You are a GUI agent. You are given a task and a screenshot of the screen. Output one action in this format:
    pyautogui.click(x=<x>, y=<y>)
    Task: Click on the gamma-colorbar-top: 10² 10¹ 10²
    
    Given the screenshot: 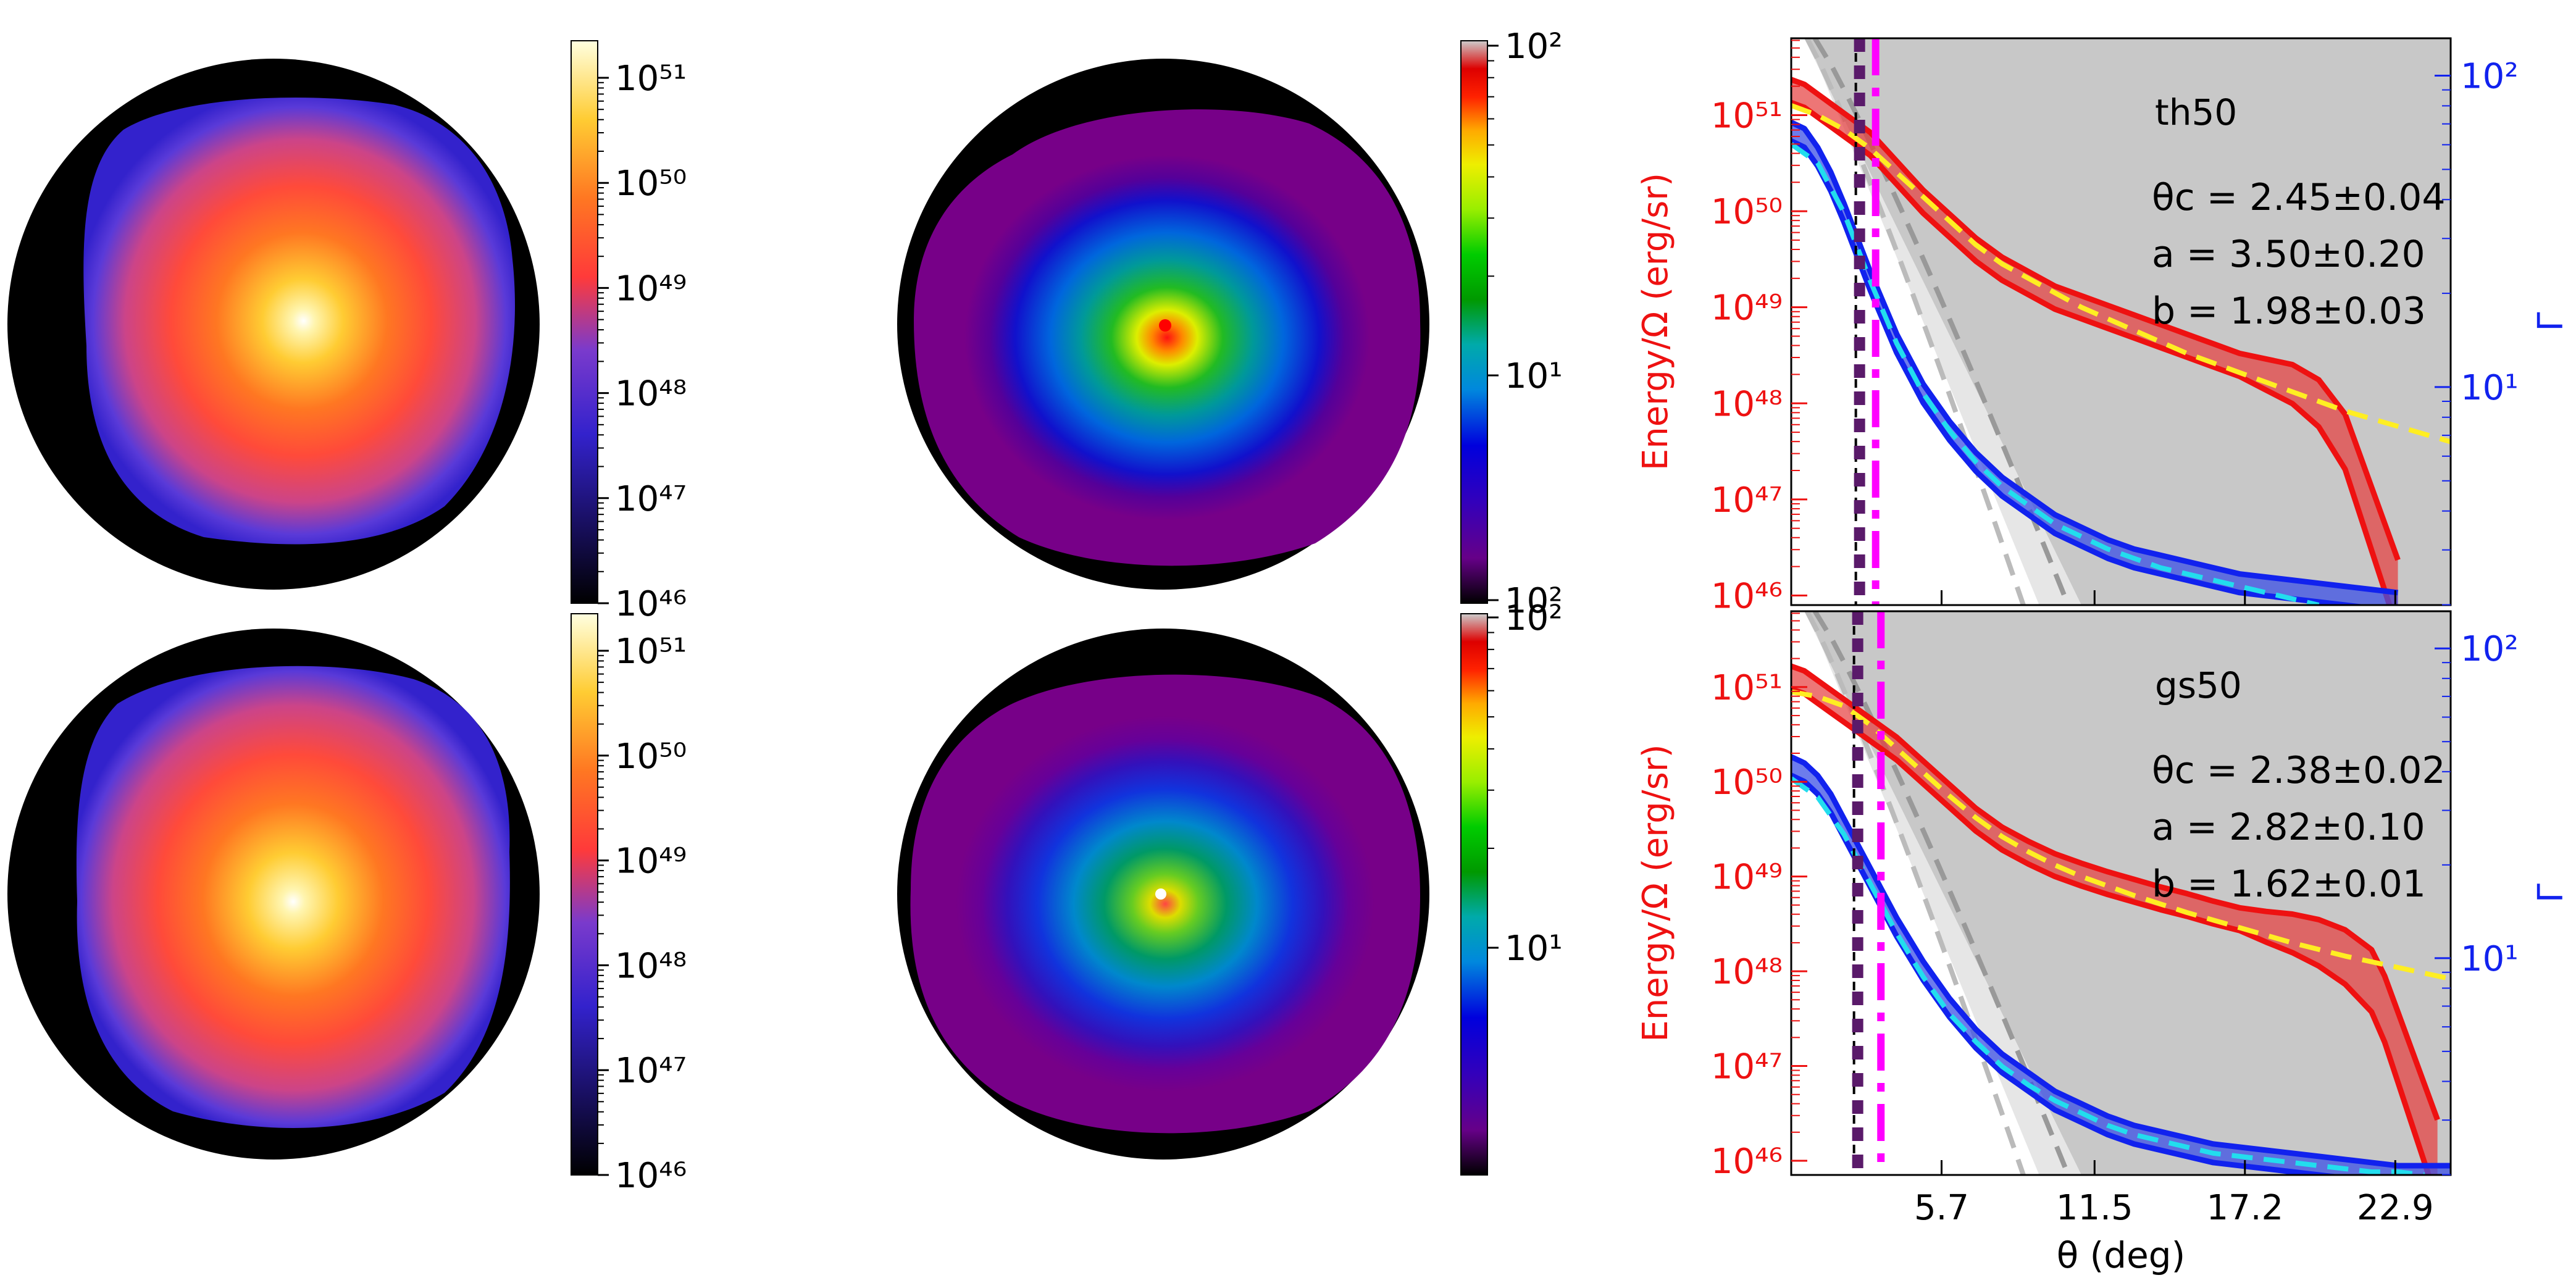 What is the action you would take?
    pyautogui.click(x=1511, y=324)
    